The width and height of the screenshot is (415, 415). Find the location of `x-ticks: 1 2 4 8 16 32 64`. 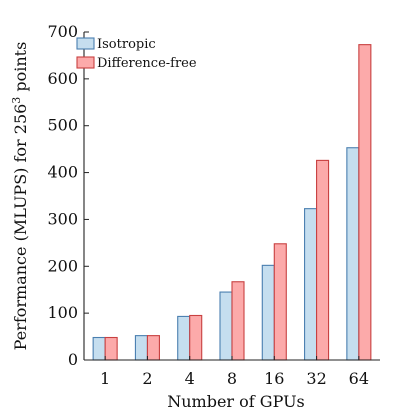

x-ticks: 1 2 4 8 16 32 64 is located at coordinates (234, 372).